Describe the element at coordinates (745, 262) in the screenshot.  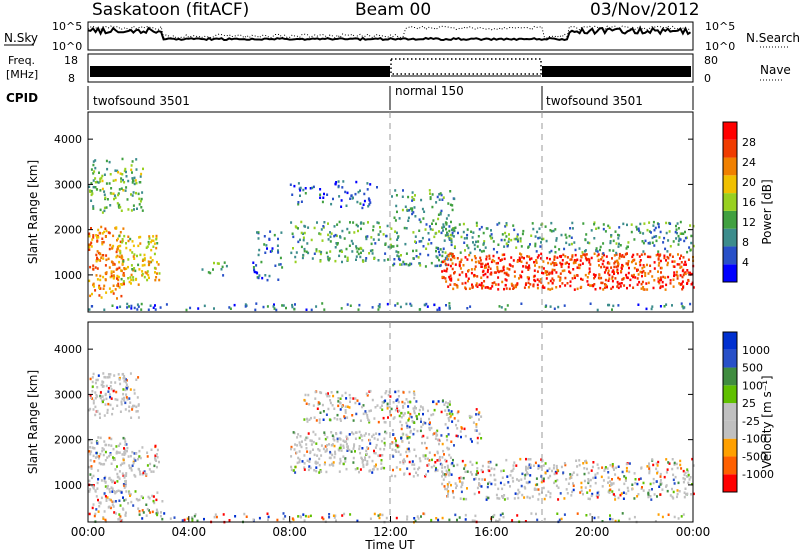
I see `colorbar-tick-label: 4` at that location.